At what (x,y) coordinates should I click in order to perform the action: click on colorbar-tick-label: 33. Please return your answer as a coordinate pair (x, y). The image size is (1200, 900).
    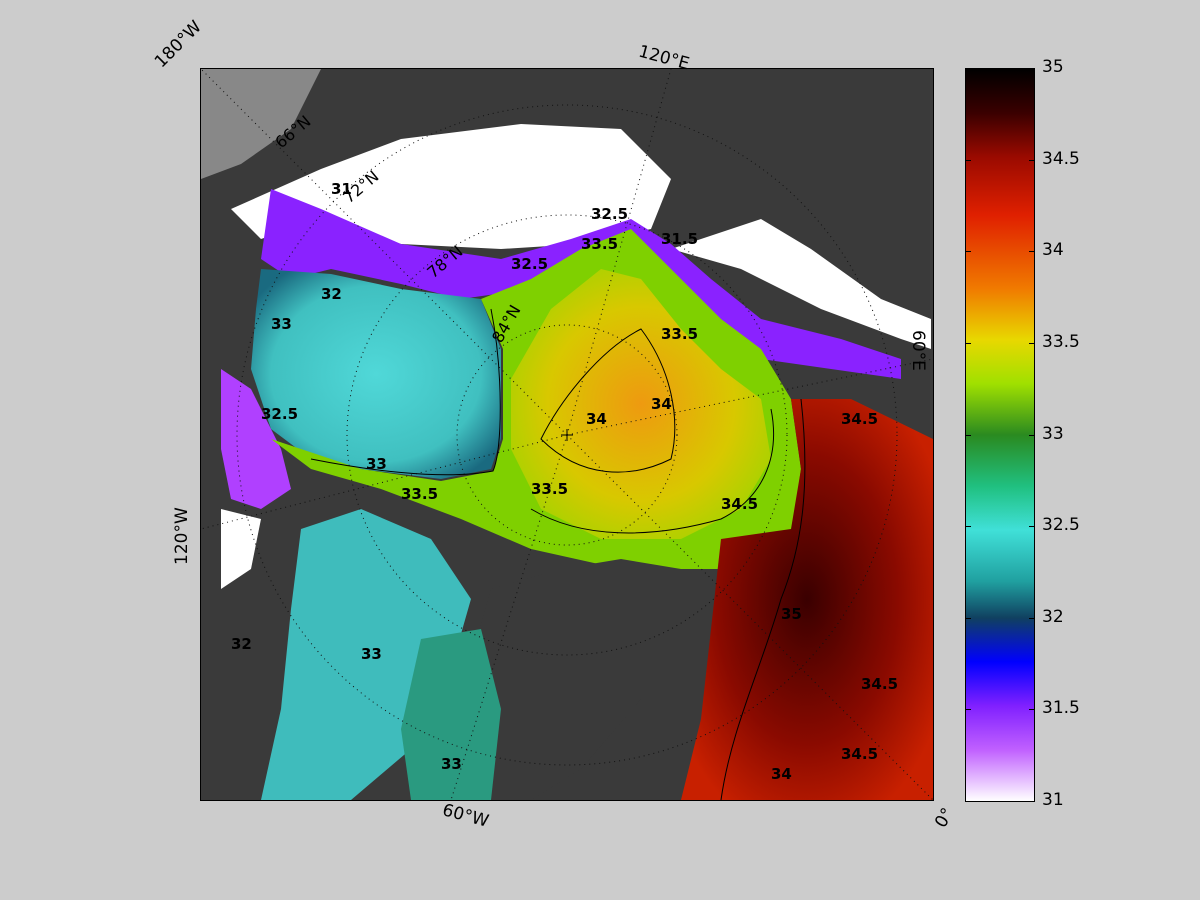
    Looking at the image, I should click on (1053, 433).